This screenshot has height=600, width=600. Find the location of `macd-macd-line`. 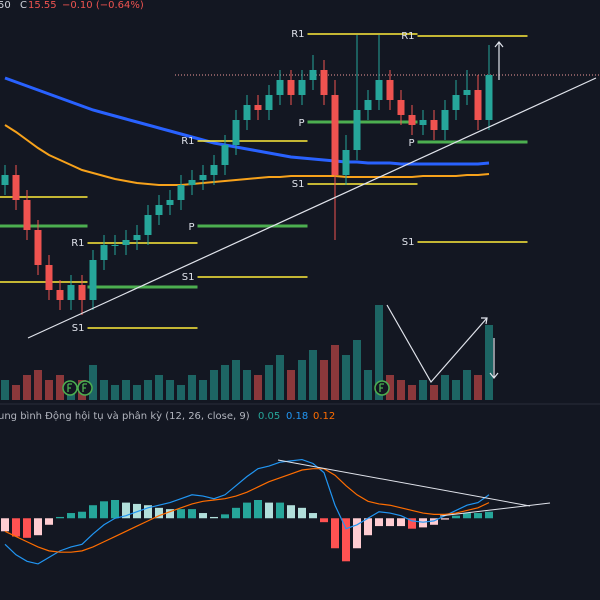

macd-macd-line is located at coordinates (247, 511).